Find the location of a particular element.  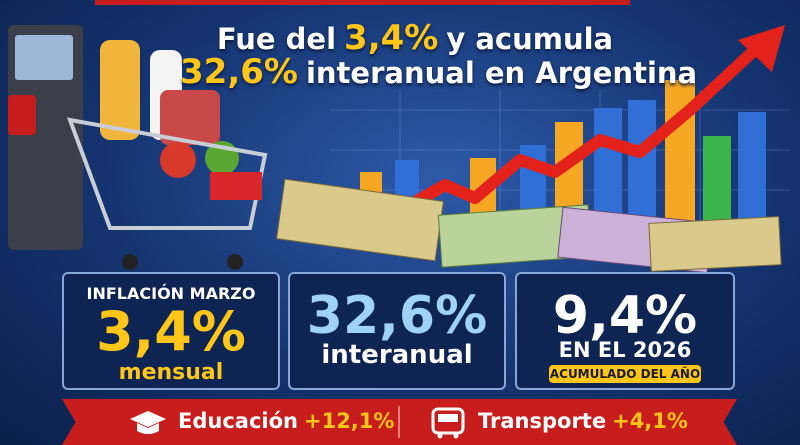

card-value: 32,6% is located at coordinates (397, 316).